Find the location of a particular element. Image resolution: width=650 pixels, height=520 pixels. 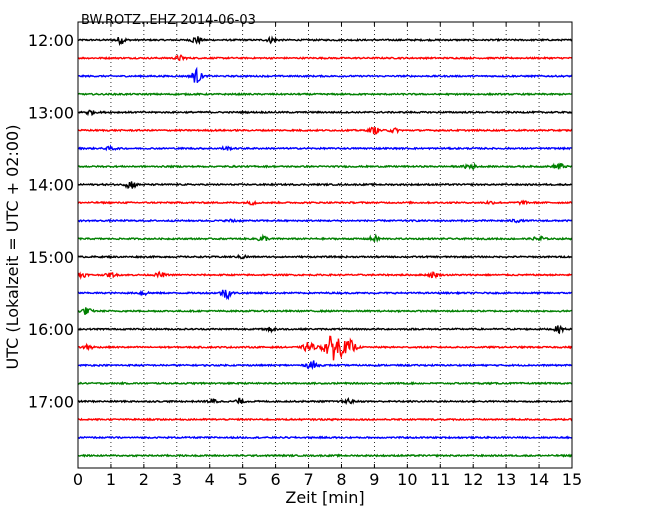

chart-title: BW.ROTZ..EHZ 2014-06-03 is located at coordinates (168, 20).